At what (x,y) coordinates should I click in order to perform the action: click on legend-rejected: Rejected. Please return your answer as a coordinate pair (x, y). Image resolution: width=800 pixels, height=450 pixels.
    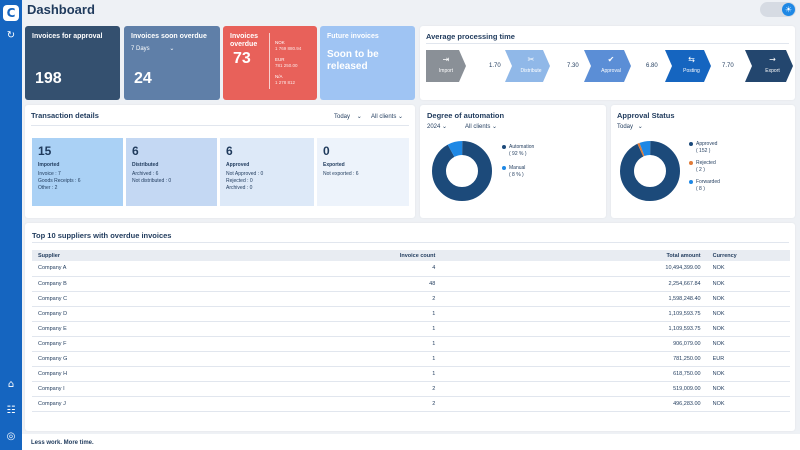
    Looking at the image, I should click on (704, 163).